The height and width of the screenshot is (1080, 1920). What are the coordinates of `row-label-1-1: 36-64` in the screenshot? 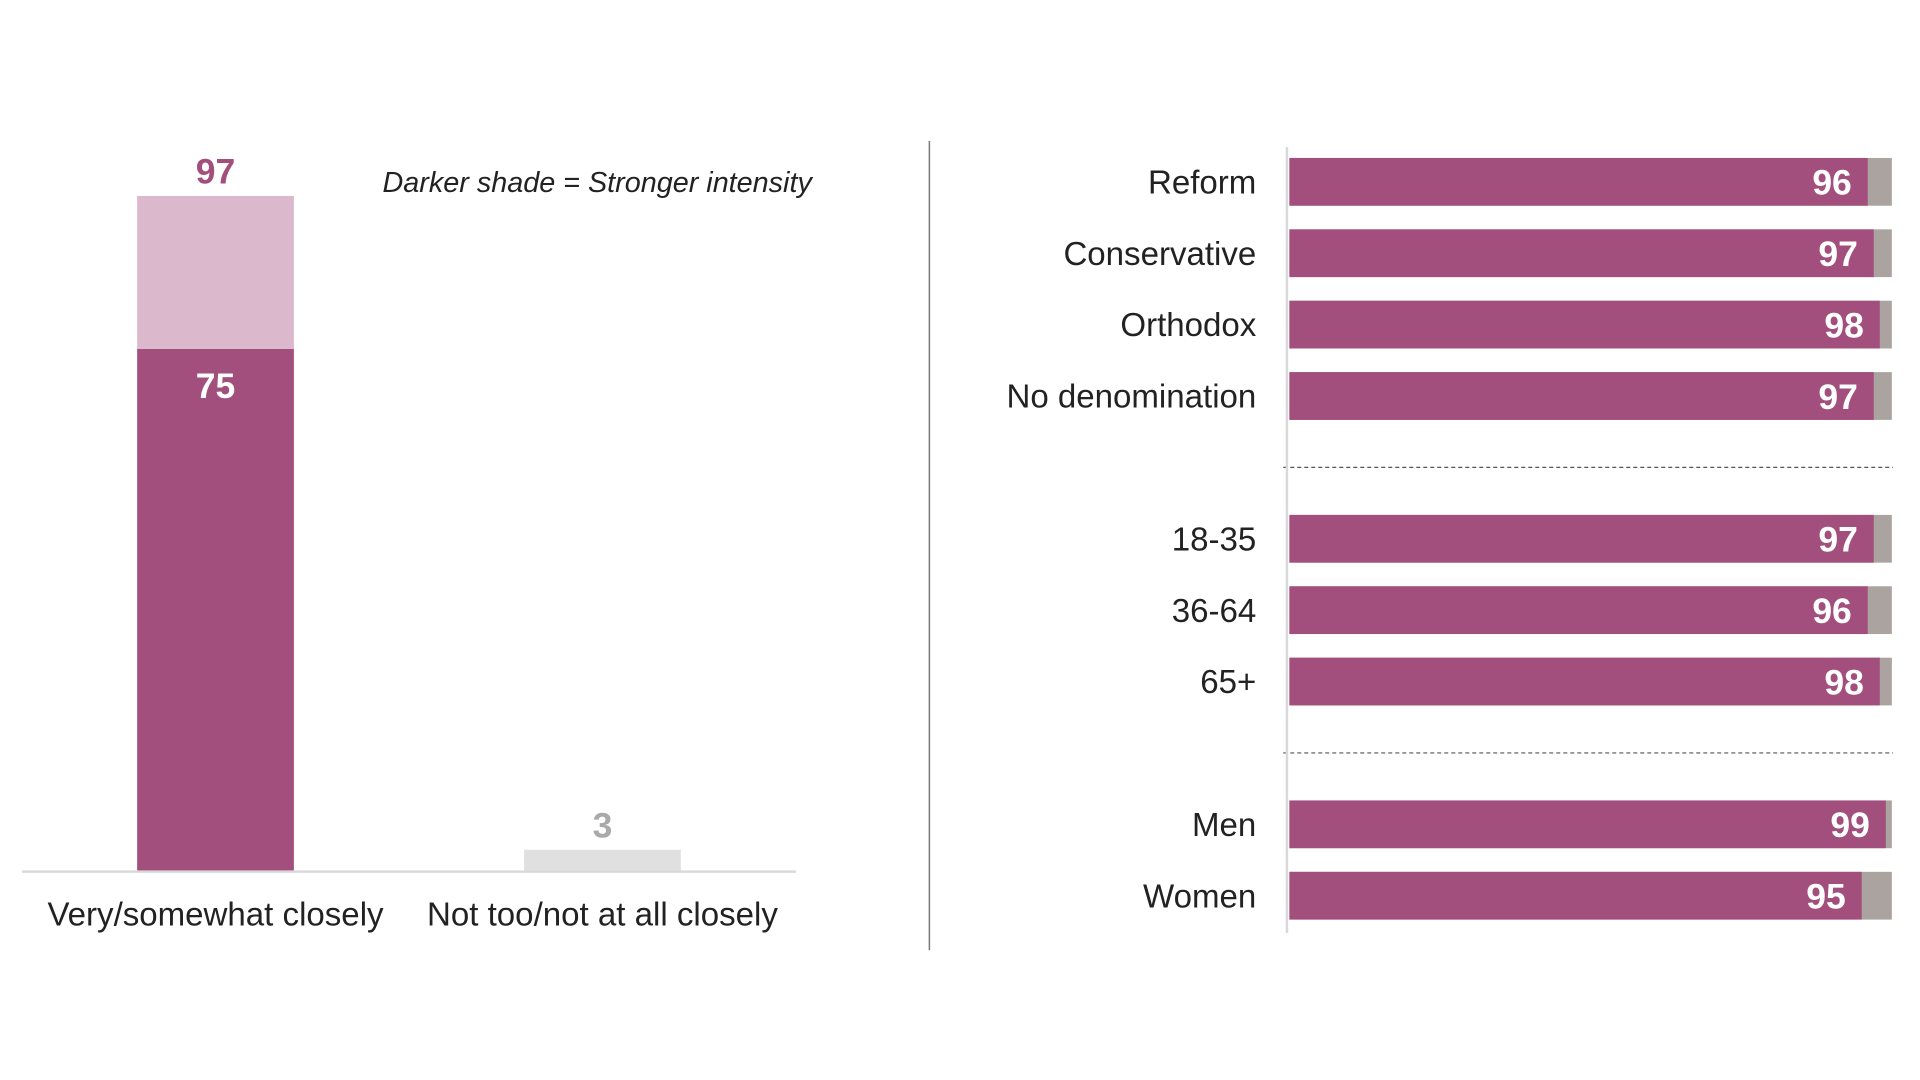 It's located at (1214, 611).